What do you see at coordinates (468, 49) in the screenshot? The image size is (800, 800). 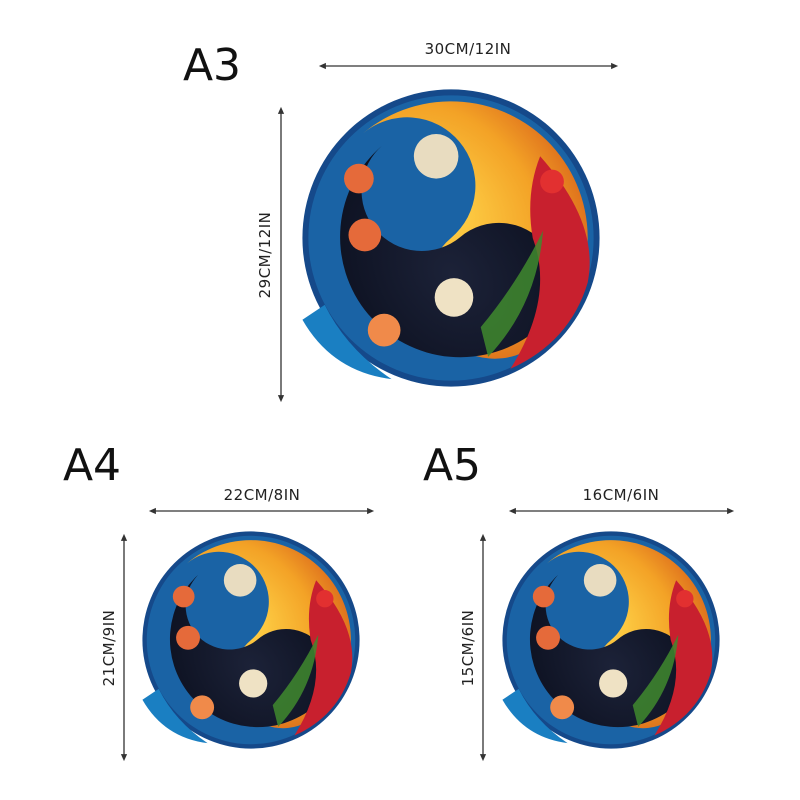 I see `width-label: 30CM/12IN` at bounding box center [468, 49].